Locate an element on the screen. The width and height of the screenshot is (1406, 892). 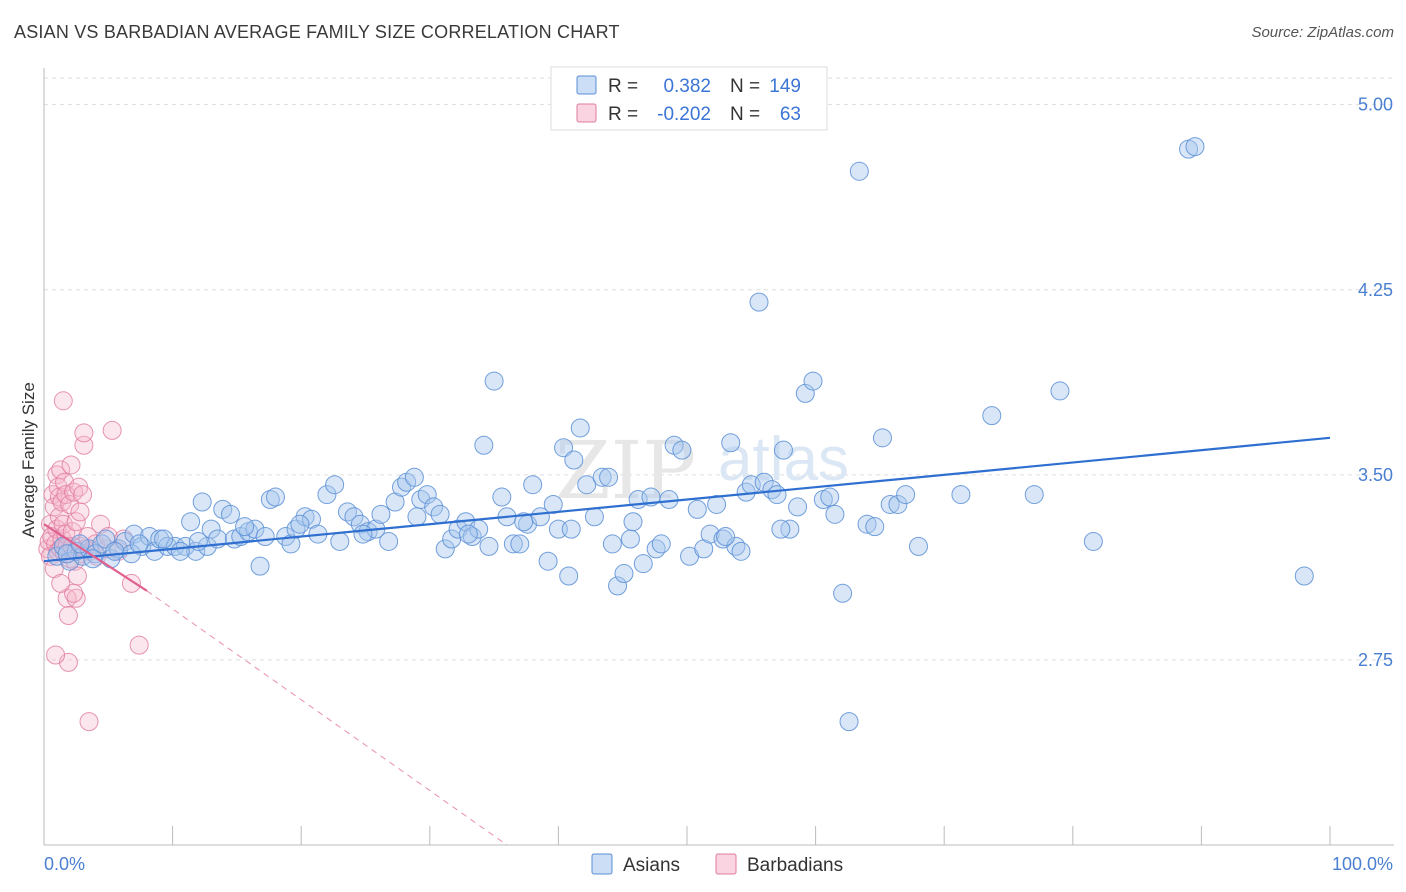
legend-r-value-asian: 0.382 is located at coordinates (687, 86).